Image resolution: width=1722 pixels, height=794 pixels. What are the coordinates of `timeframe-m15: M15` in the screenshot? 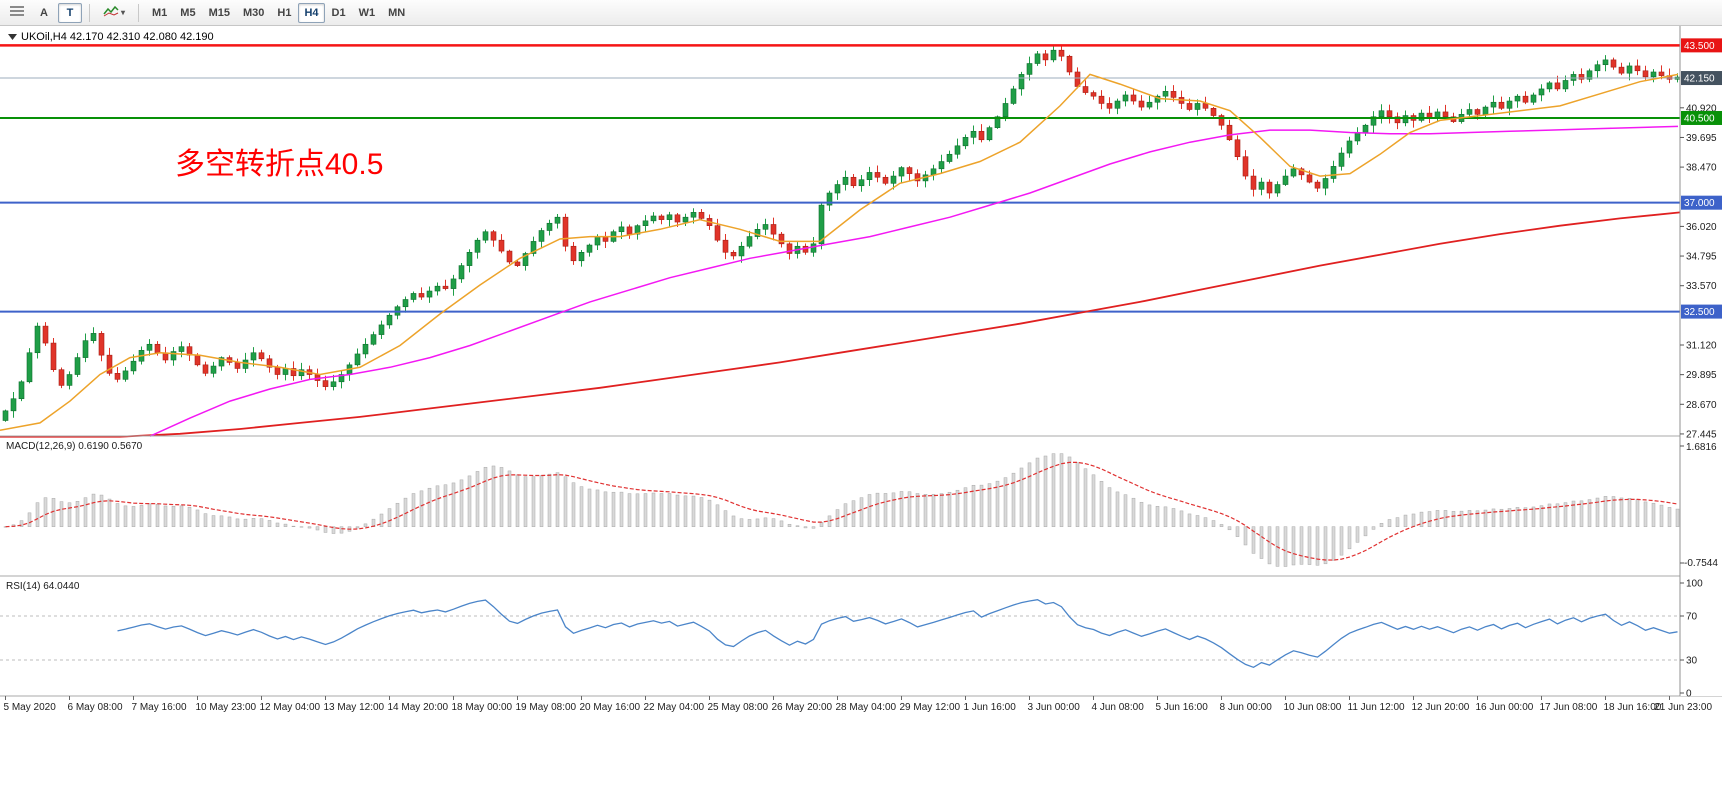 It's located at (219, 13).